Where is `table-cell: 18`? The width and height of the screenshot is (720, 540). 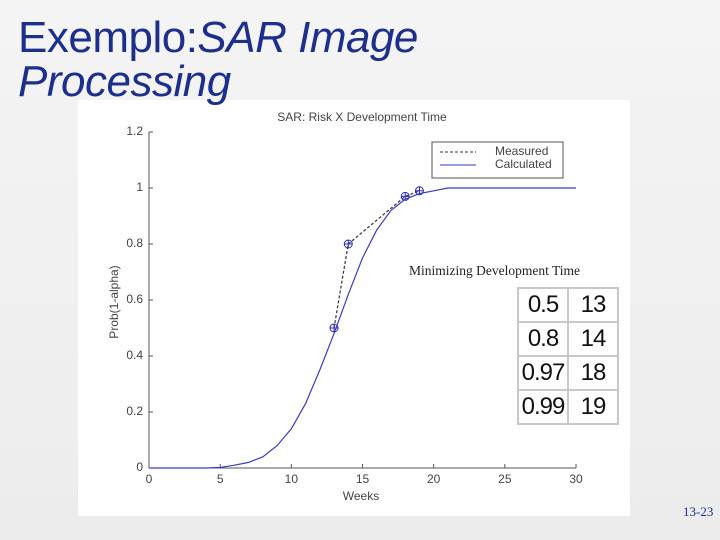 table-cell: 18 is located at coordinates (593, 373).